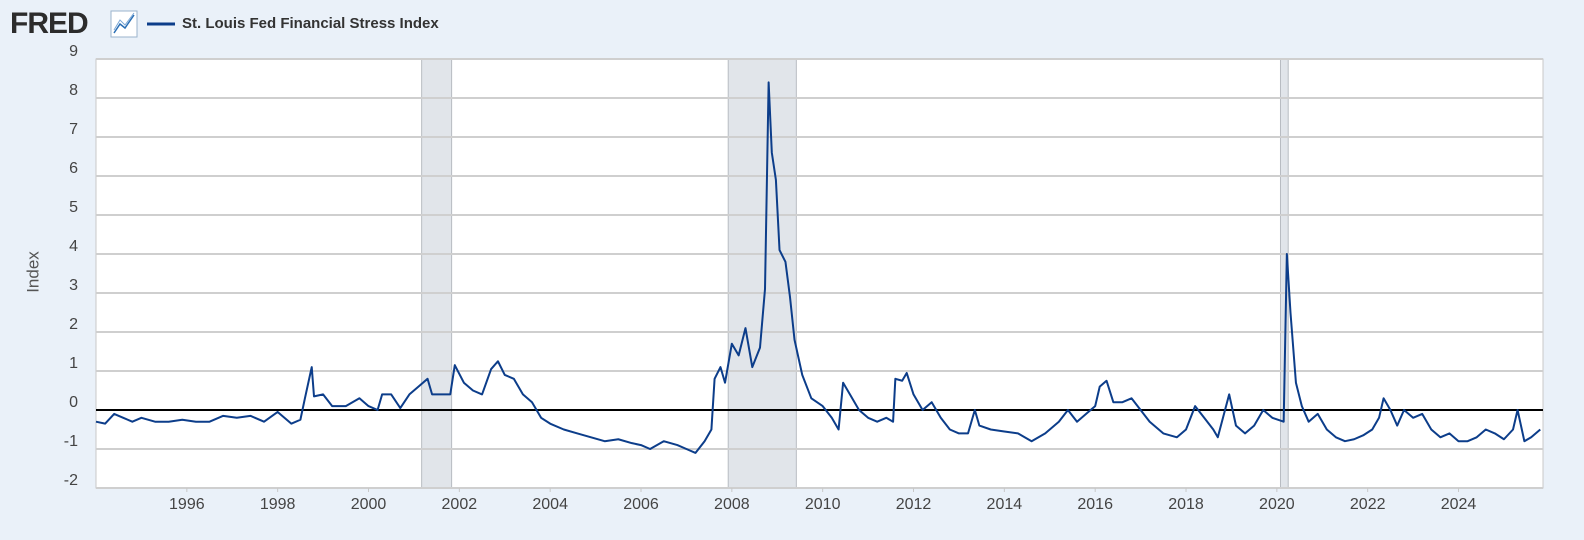 This screenshot has height=540, width=1584. Describe the element at coordinates (1277, 504) in the screenshot. I see `x-tick-label: 2020` at that location.